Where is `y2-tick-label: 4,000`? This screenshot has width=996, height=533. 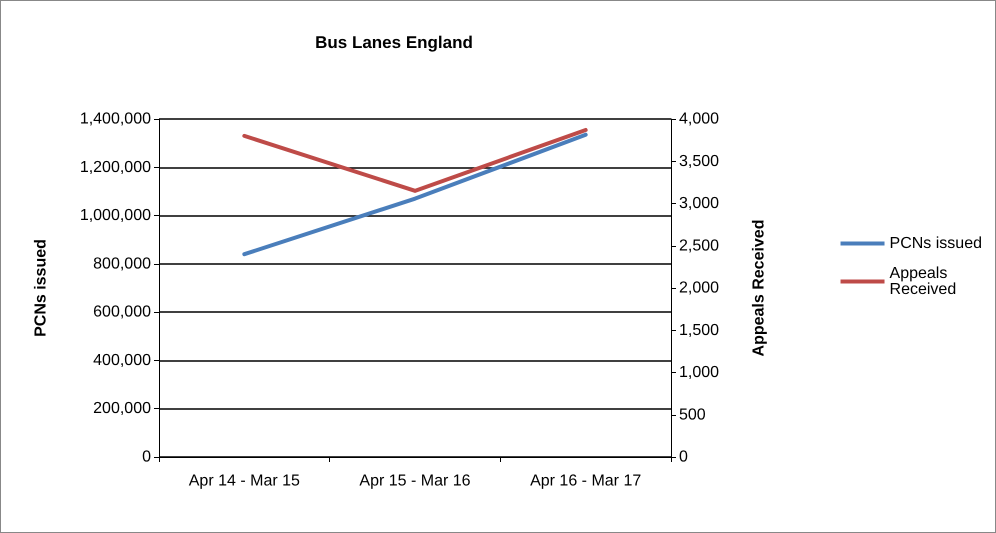 y2-tick-label: 4,000 is located at coordinates (699, 119).